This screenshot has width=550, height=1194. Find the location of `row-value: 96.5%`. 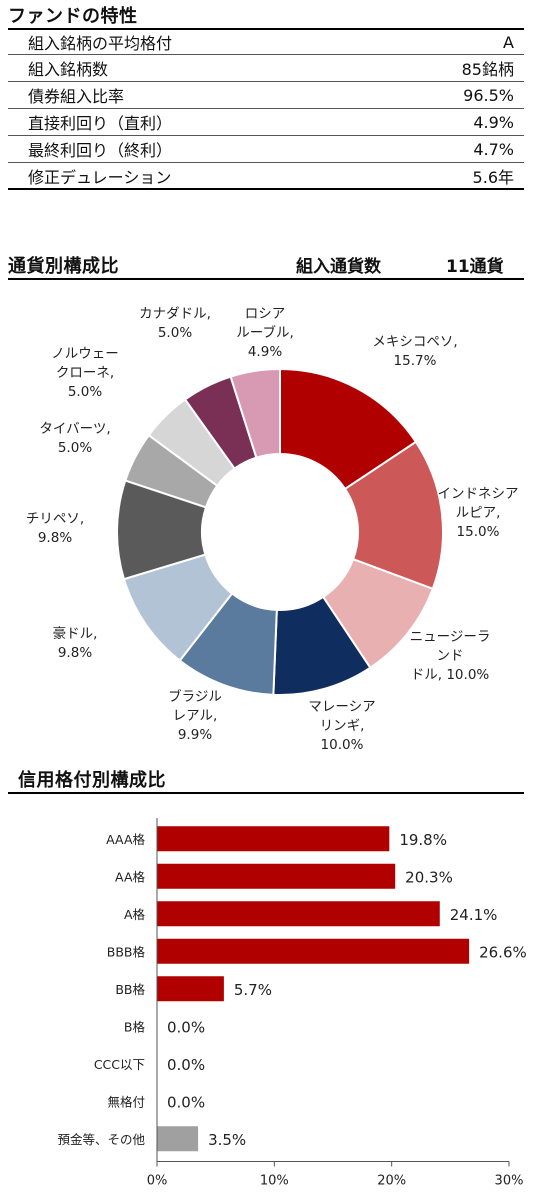

row-value: 96.5% is located at coordinates (488, 95).